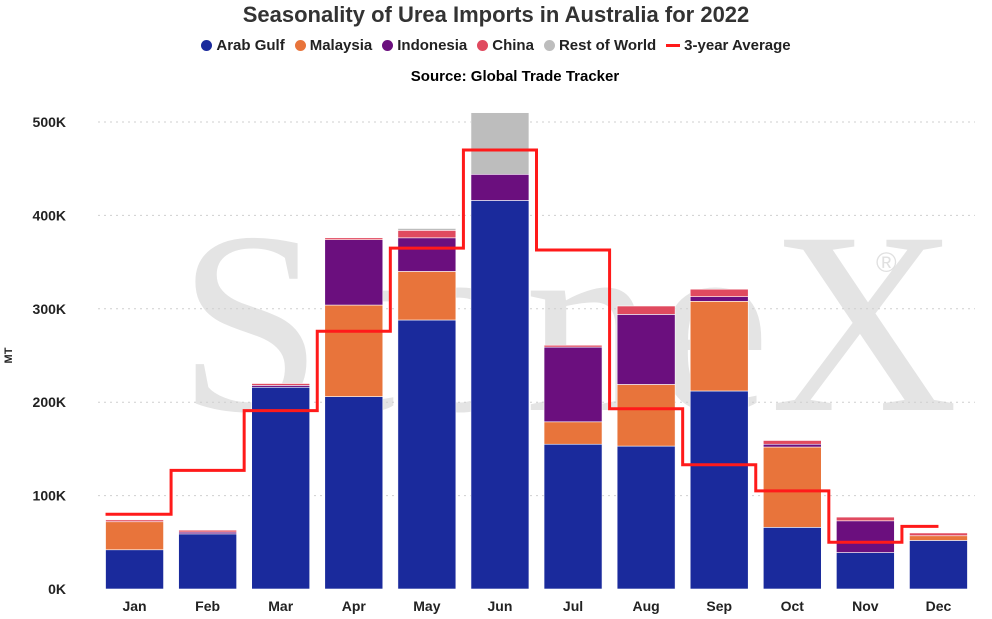 This screenshot has width=992, height=619. Describe the element at coordinates (500, 395) in the screenshot. I see `bar-segment-arab-gulf-jun` at that location.